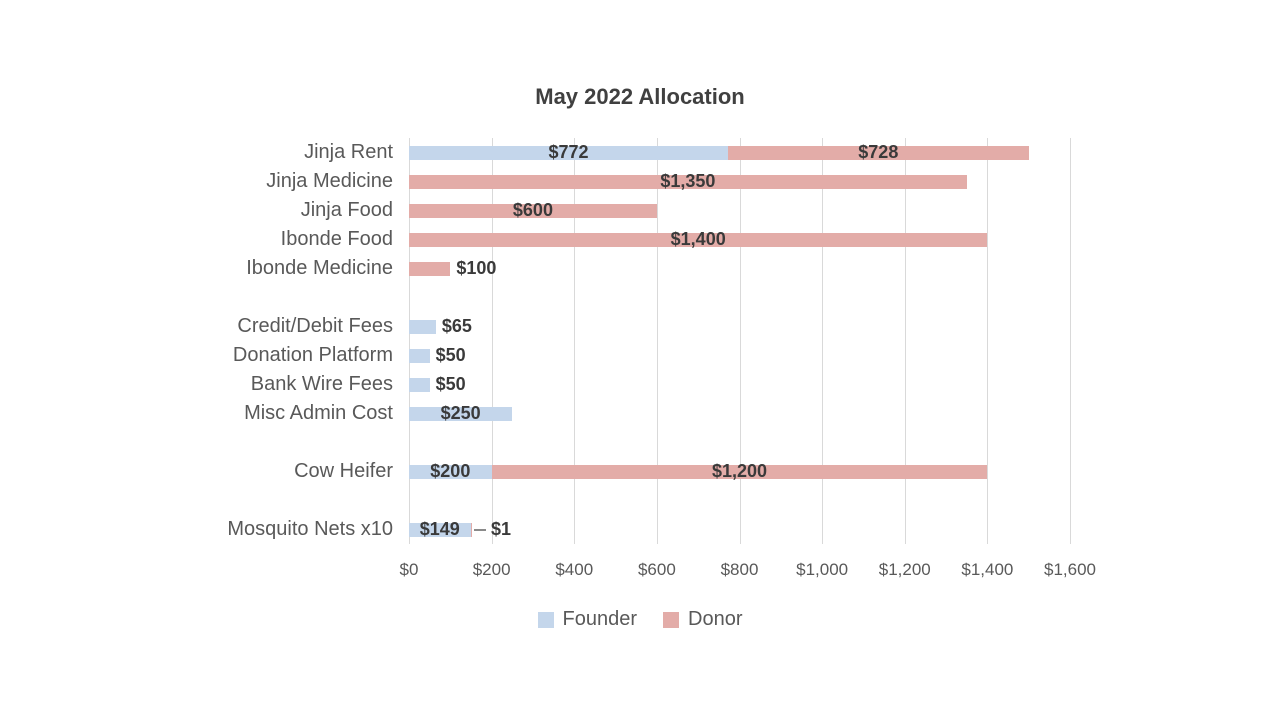  I want to click on value-label: $1, so click(500, 529).